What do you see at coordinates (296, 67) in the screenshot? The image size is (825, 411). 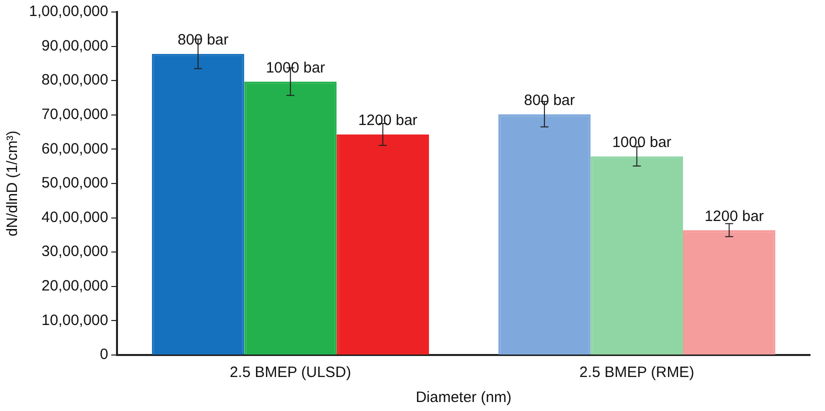 I see `series-label: 1000 bar` at bounding box center [296, 67].